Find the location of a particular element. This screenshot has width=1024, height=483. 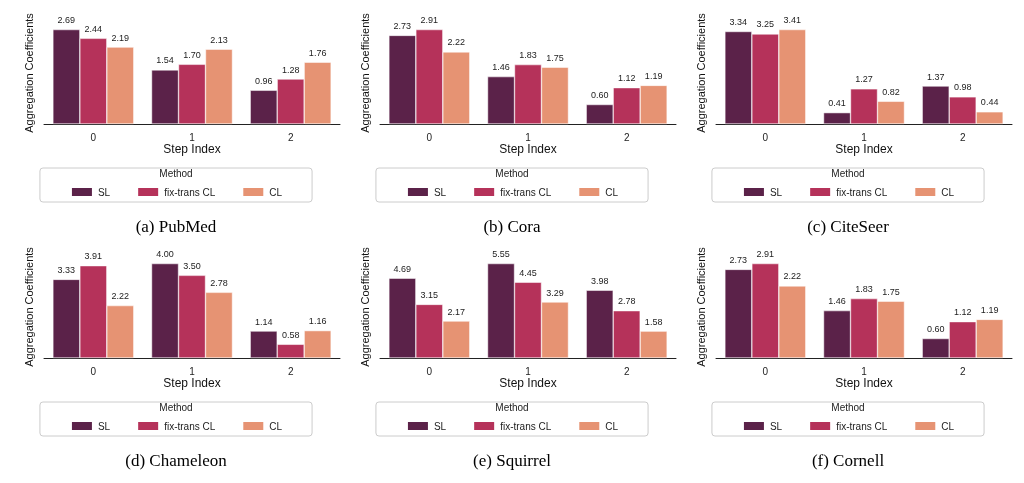

data-label: 0.98 is located at coordinates (962, 87).